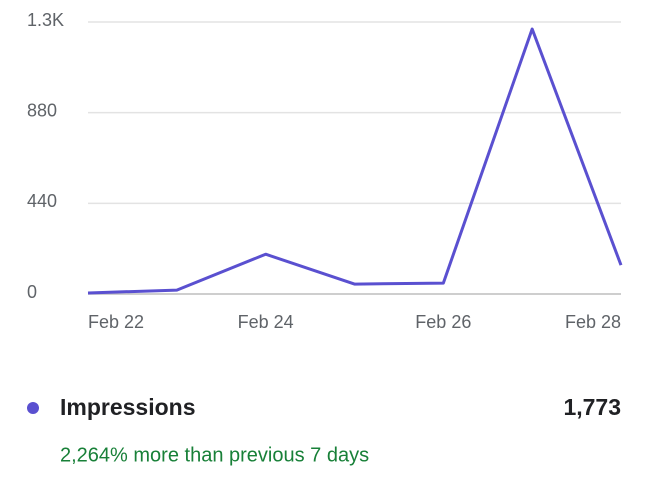 The width and height of the screenshot is (648, 503). What do you see at coordinates (592, 407) in the screenshot?
I see `total: 1,773` at bounding box center [592, 407].